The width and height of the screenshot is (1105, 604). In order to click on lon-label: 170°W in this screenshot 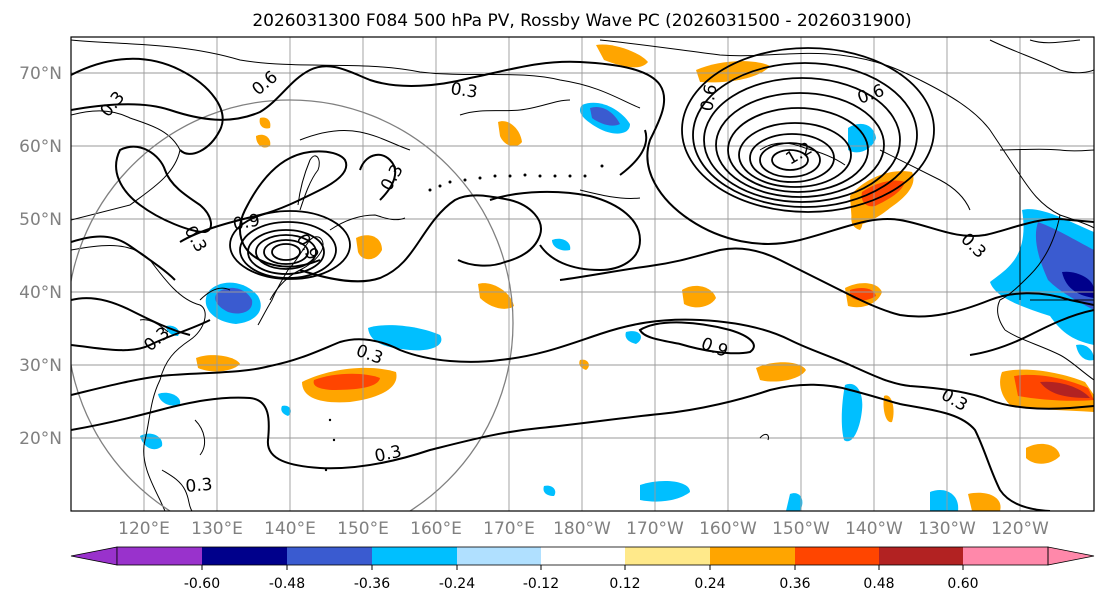, I will do `click(655, 529)`.